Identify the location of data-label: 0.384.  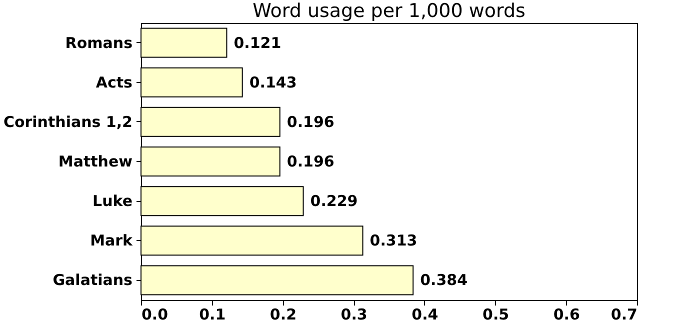
(444, 280).